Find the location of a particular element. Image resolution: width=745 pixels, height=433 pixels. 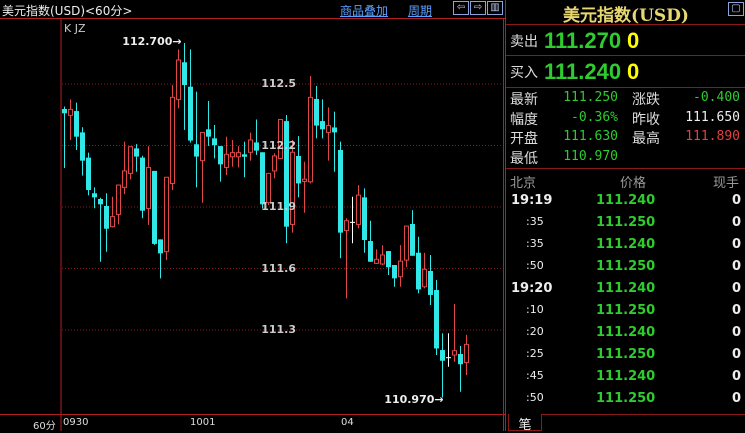

maximize-icon: ▢ is located at coordinates (736, 9).